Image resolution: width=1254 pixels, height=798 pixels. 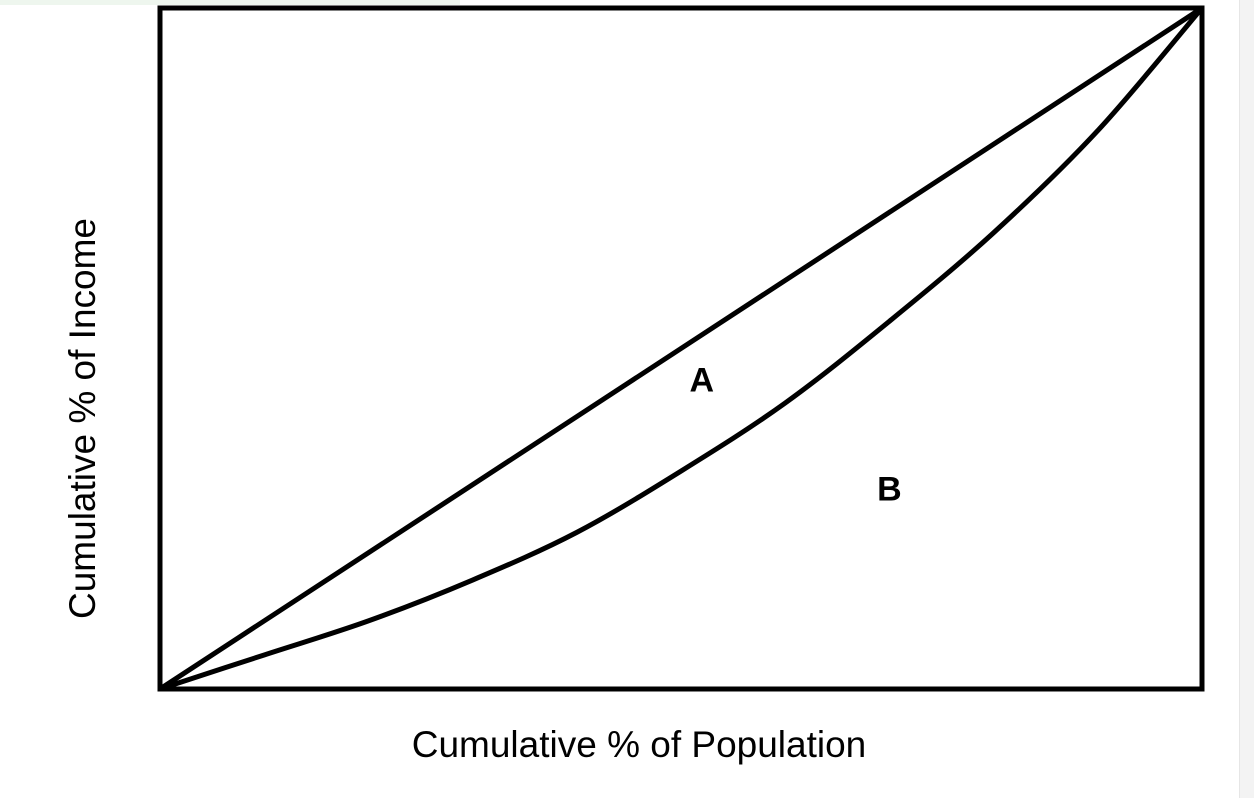 I want to click on y-axis-label: Cumulative % of Income, so click(x=82, y=418).